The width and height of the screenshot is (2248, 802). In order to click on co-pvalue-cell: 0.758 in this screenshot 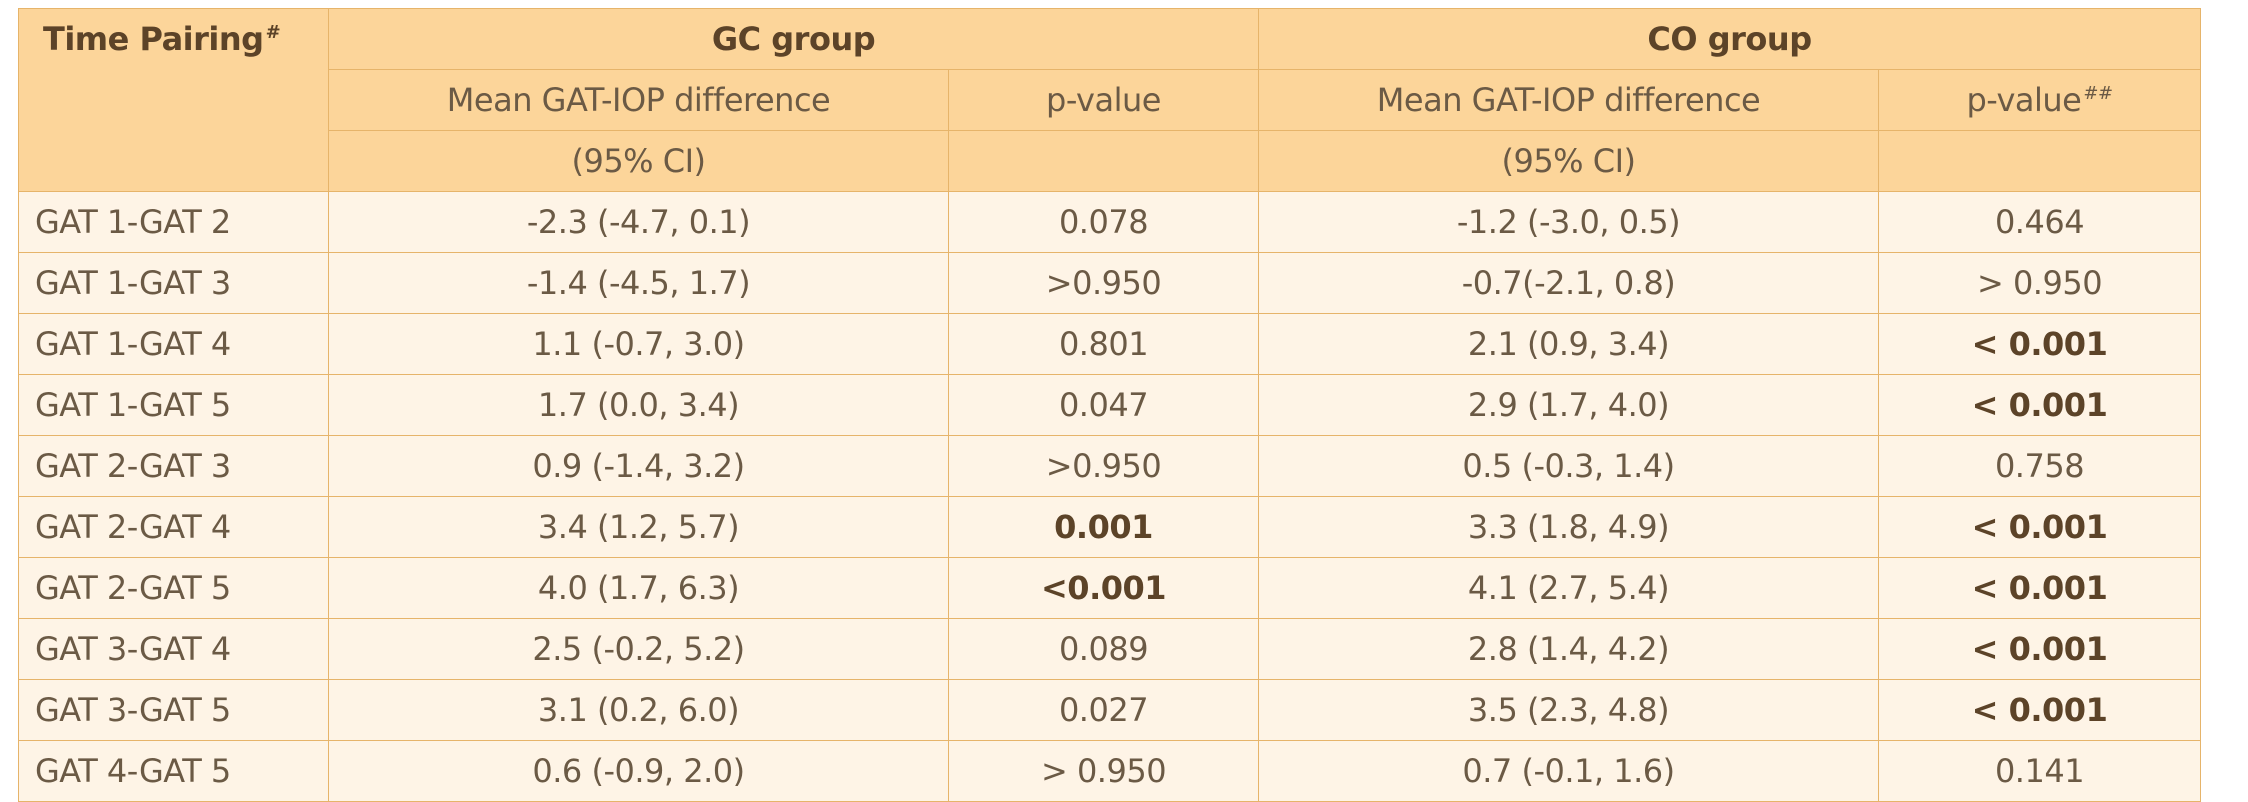, I will do `click(2039, 466)`.